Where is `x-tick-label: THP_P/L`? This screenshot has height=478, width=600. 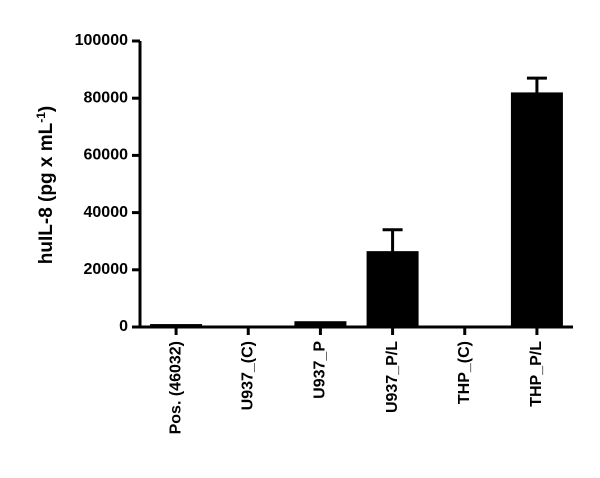 x-tick-label: THP_P/L is located at coordinates (536, 374).